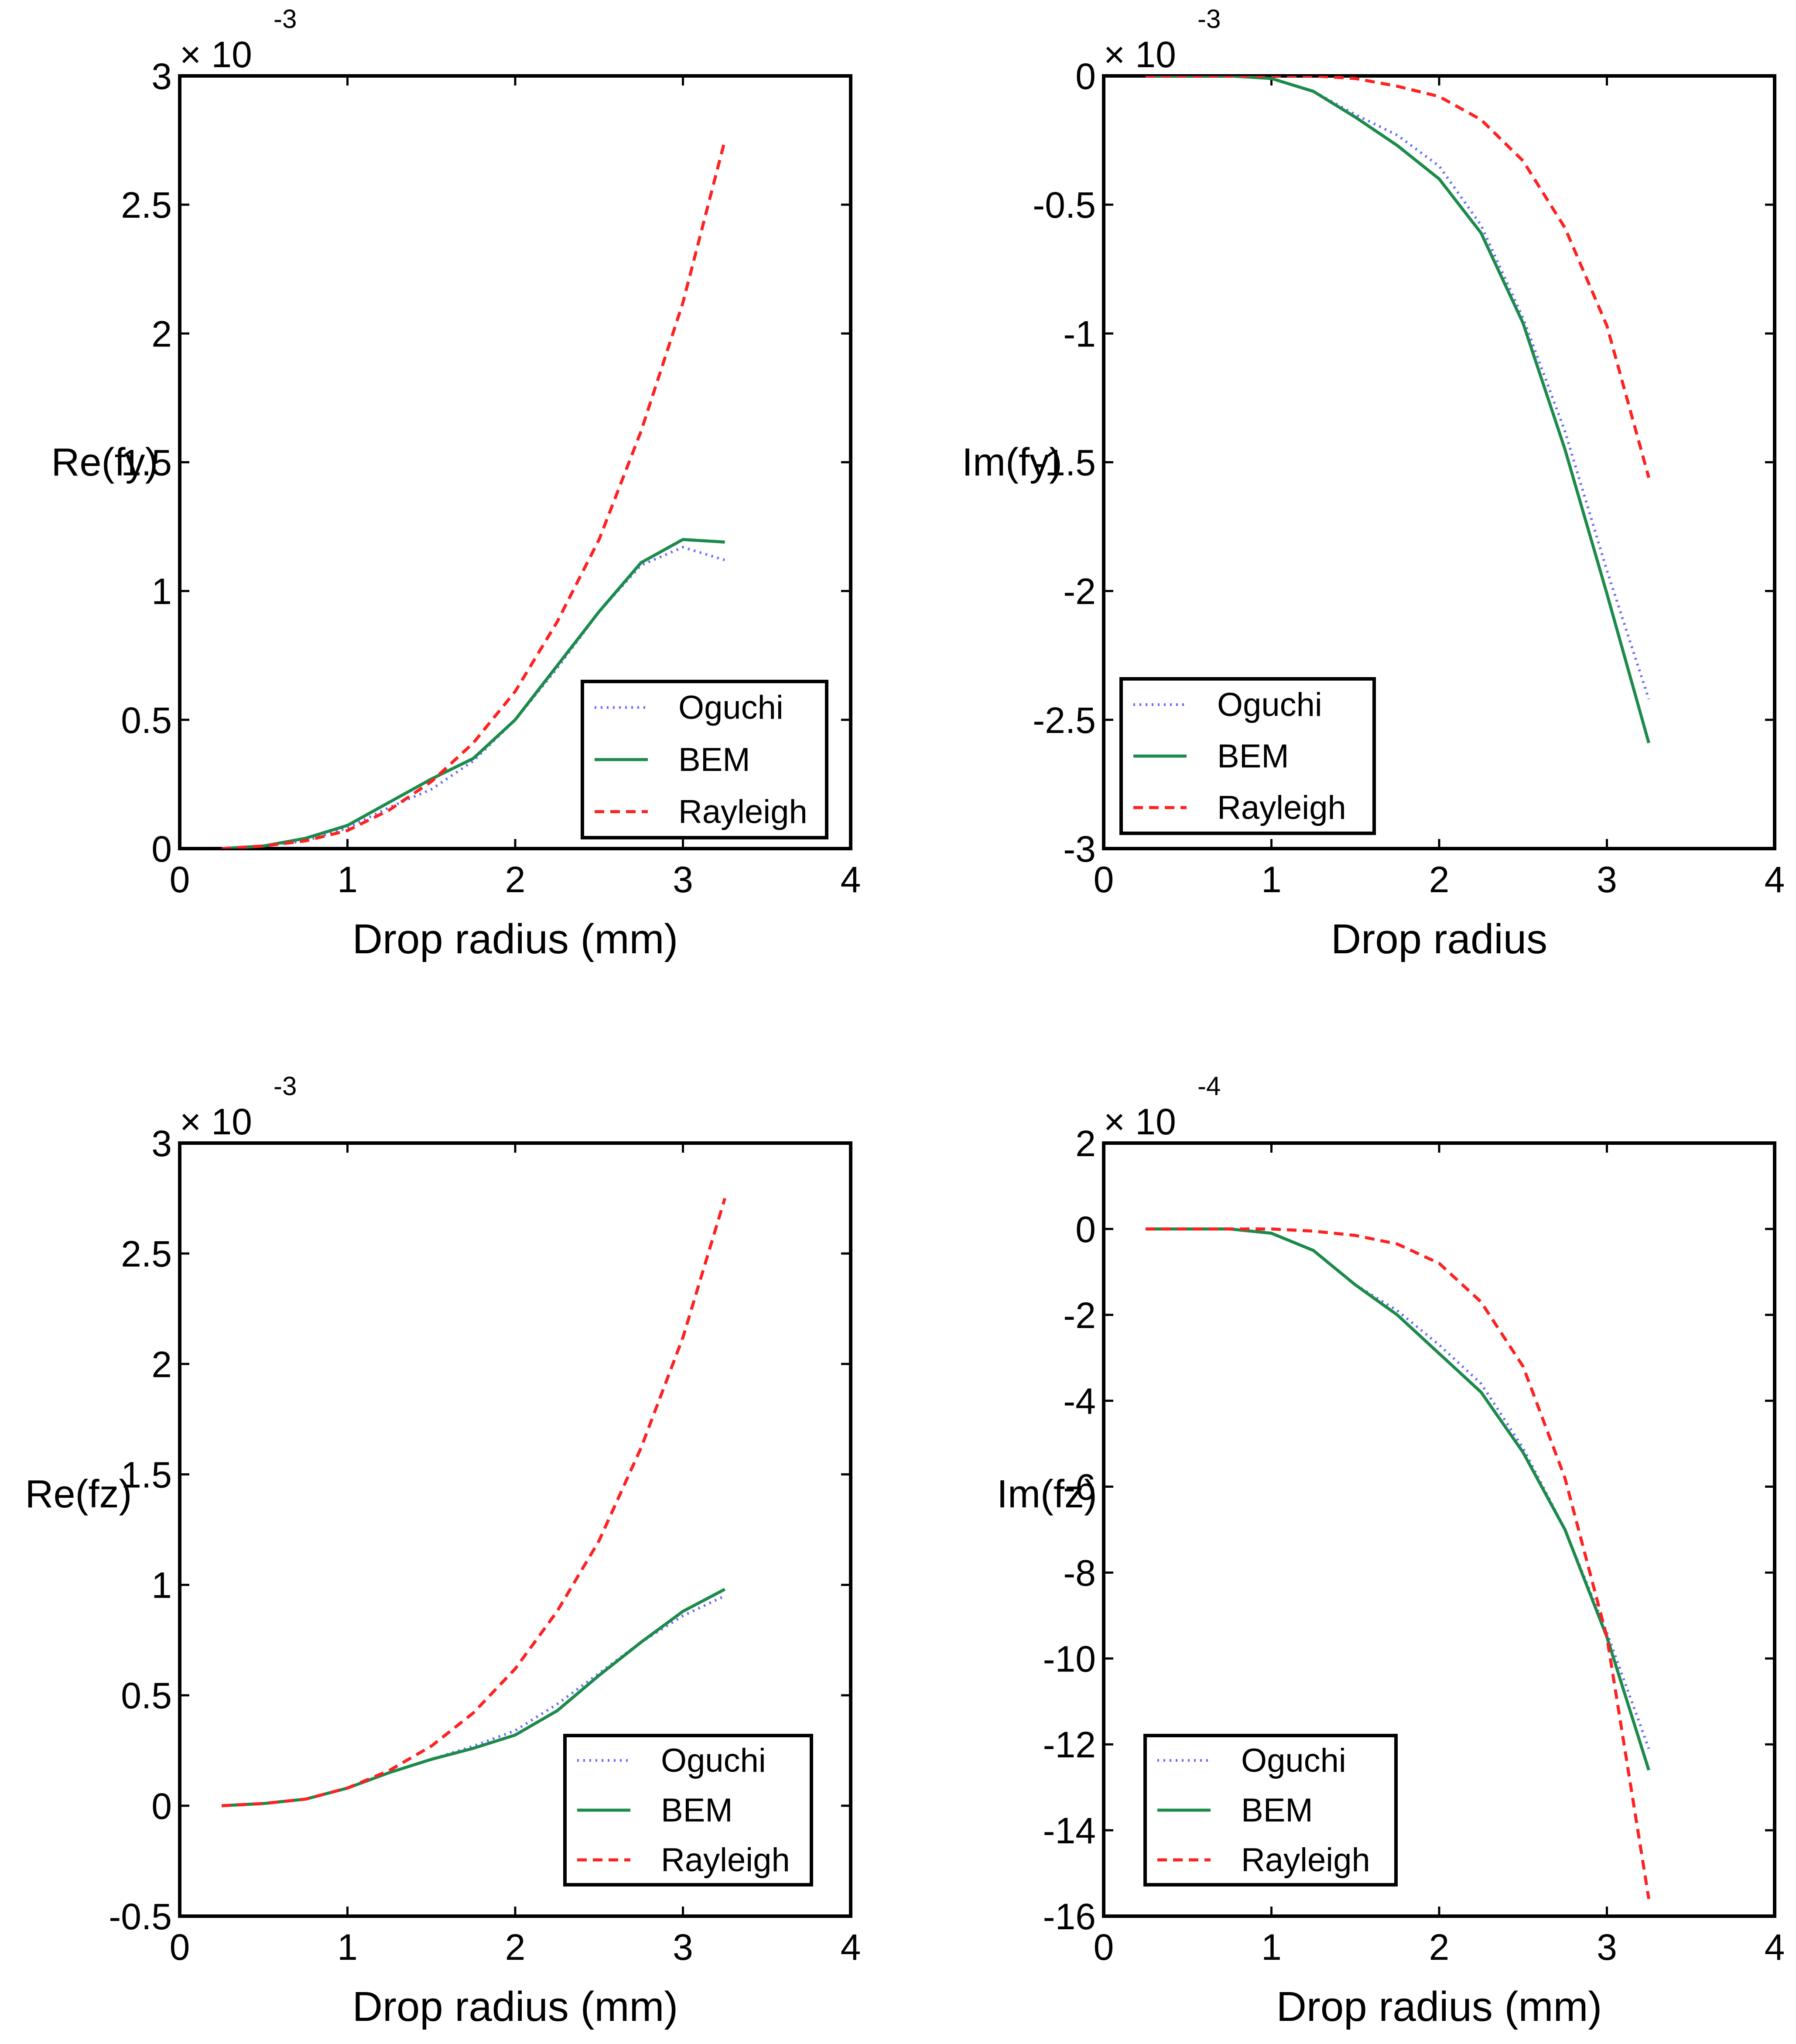 Image resolution: width=1796 pixels, height=2044 pixels. Describe the element at coordinates (1080, 333) in the screenshot. I see `y-tick-label: -1` at that location.